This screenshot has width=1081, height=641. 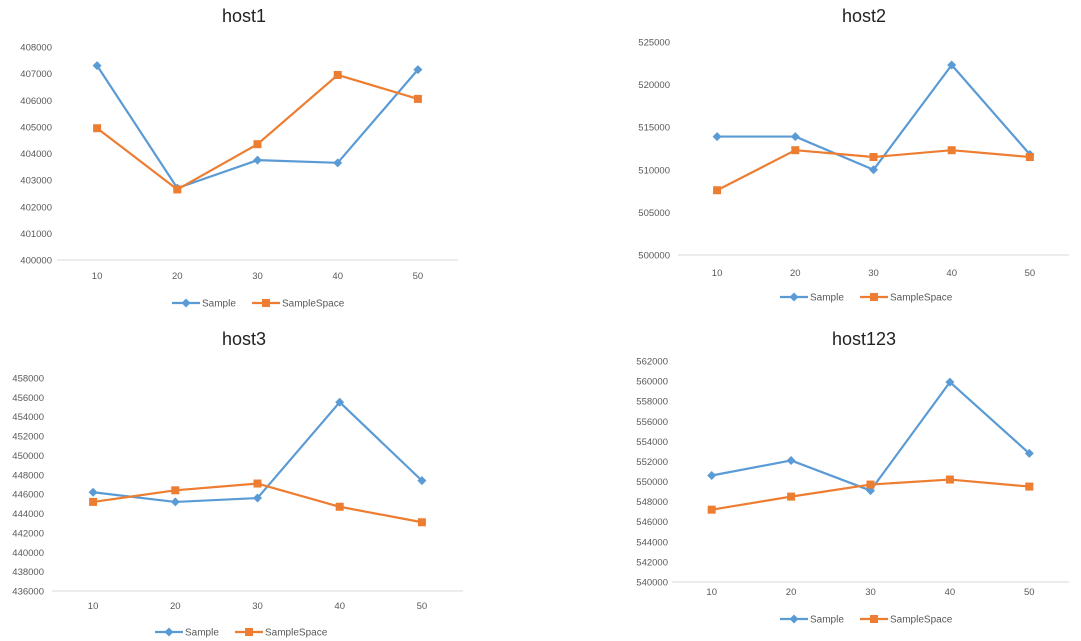 What do you see at coordinates (652, 402) in the screenshot?
I see `y-tick-label: 558000` at bounding box center [652, 402].